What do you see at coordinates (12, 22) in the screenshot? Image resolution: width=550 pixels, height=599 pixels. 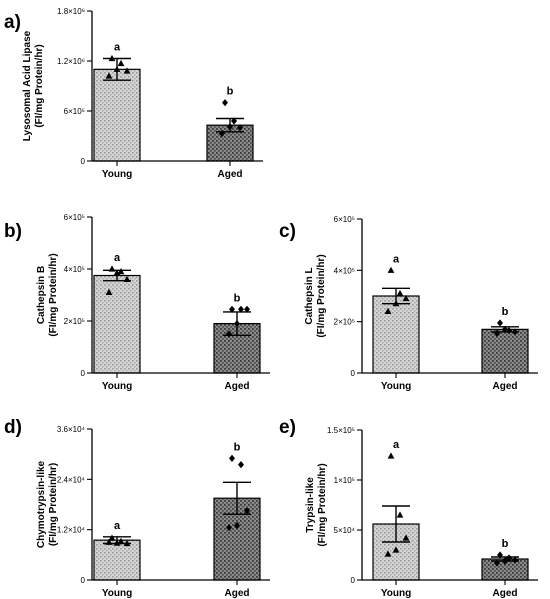 I see `panel-letter: a)` at bounding box center [12, 22].